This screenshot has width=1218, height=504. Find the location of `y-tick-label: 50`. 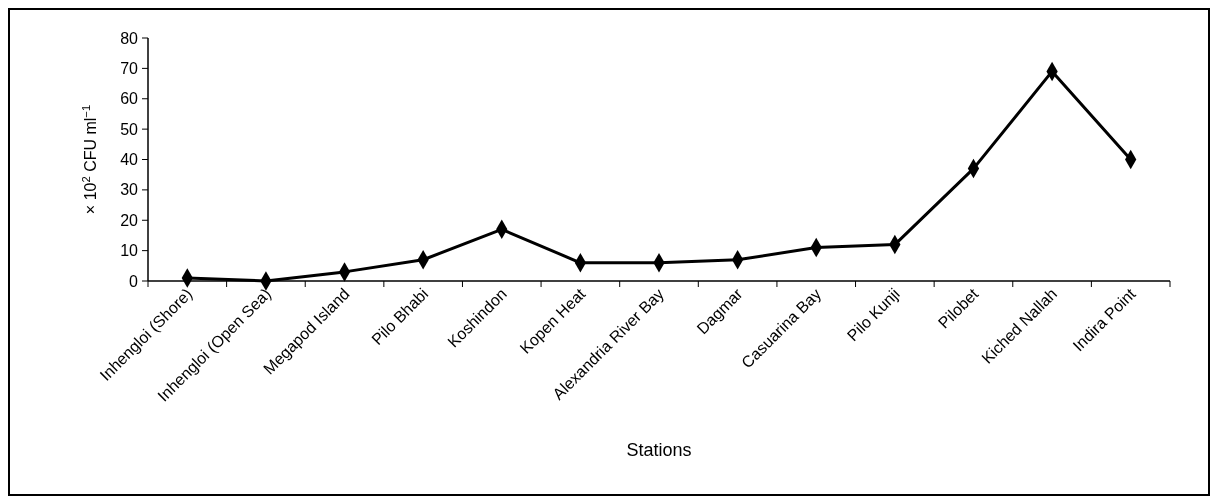

y-tick-label: 50 is located at coordinates (129, 129).